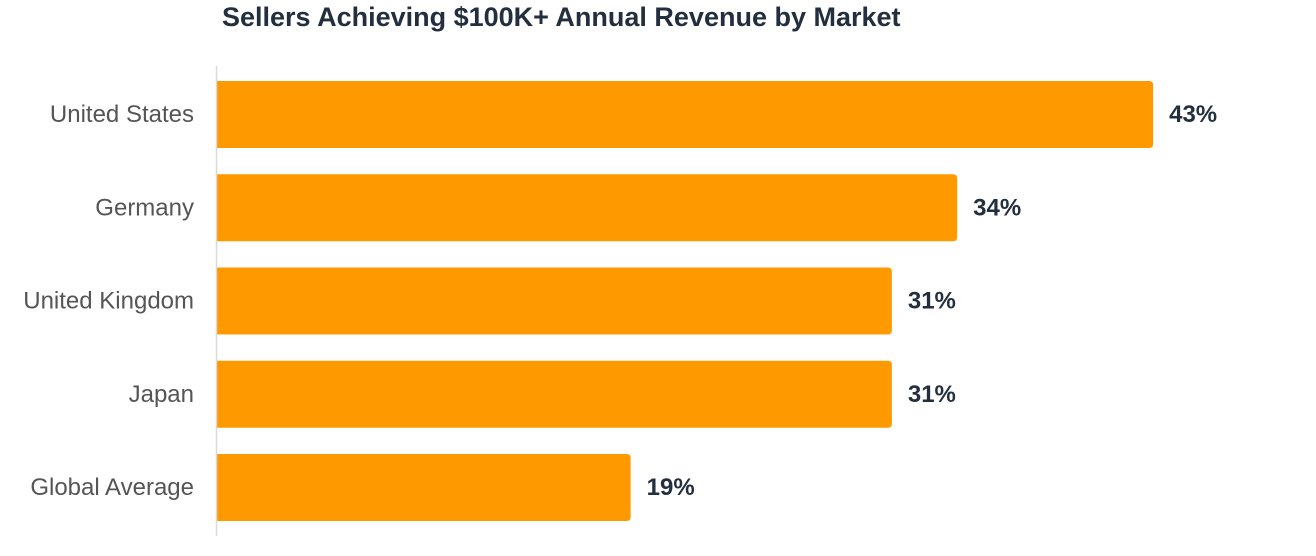 This screenshot has width=1316, height=556. What do you see at coordinates (144, 207) in the screenshot?
I see `category-label-germany: Germany` at bounding box center [144, 207].